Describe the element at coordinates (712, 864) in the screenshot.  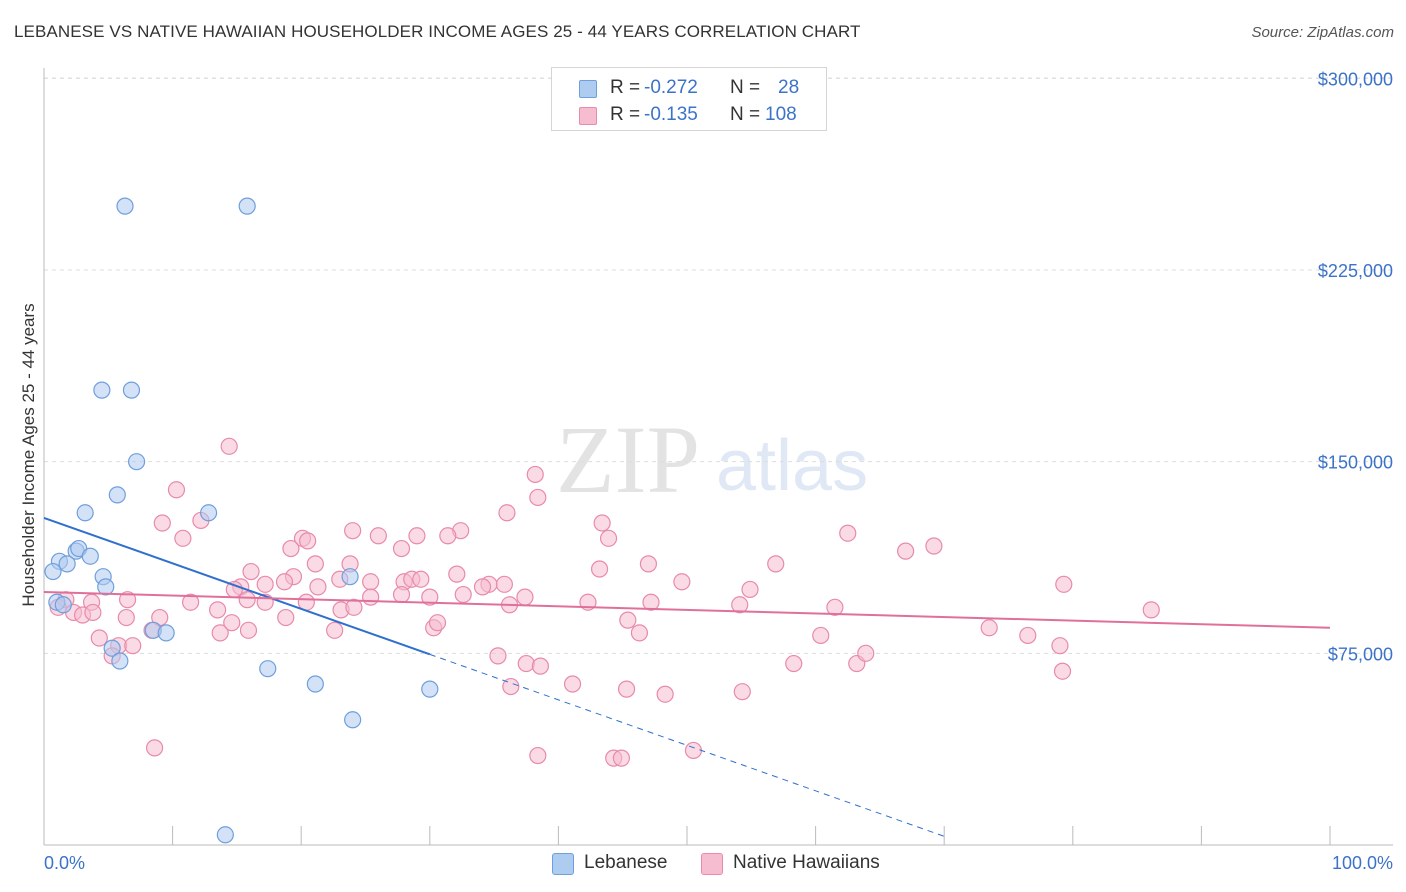
I see `native-hawaiians-legend-swatch` at that location.